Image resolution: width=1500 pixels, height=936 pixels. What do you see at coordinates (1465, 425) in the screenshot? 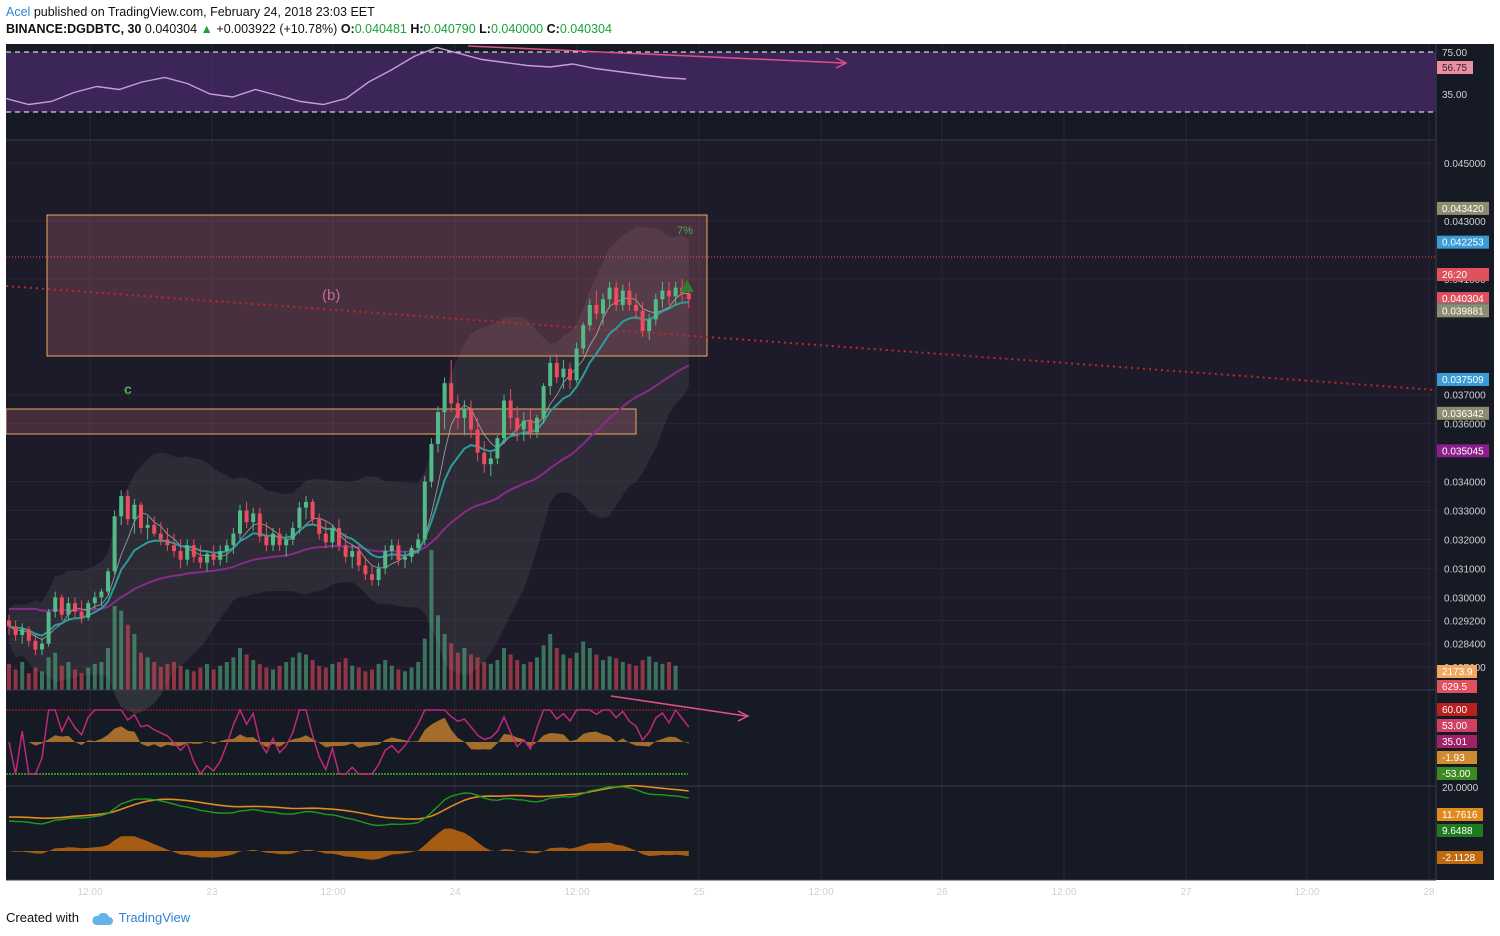
I see `price-tick: 0.036000` at bounding box center [1465, 425].